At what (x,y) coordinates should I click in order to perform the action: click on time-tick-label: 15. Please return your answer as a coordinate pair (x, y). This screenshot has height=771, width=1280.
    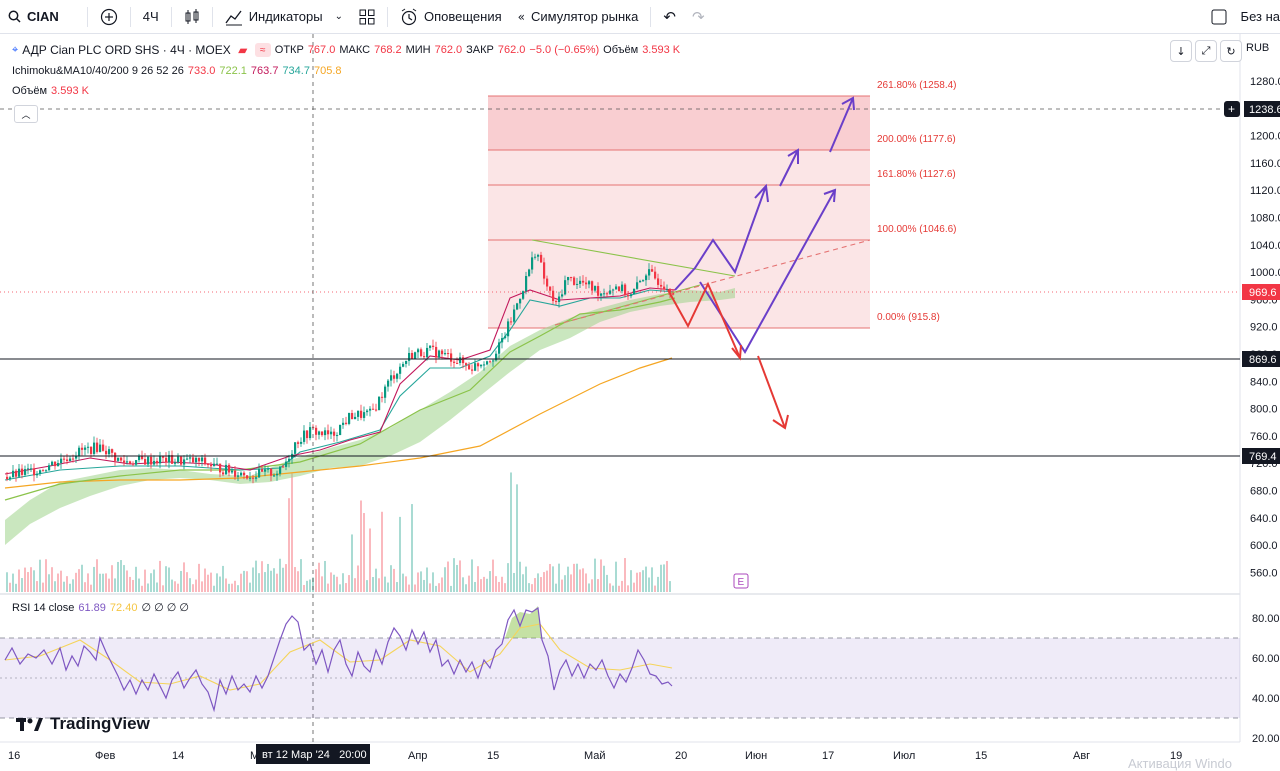
    Looking at the image, I should click on (493, 756).